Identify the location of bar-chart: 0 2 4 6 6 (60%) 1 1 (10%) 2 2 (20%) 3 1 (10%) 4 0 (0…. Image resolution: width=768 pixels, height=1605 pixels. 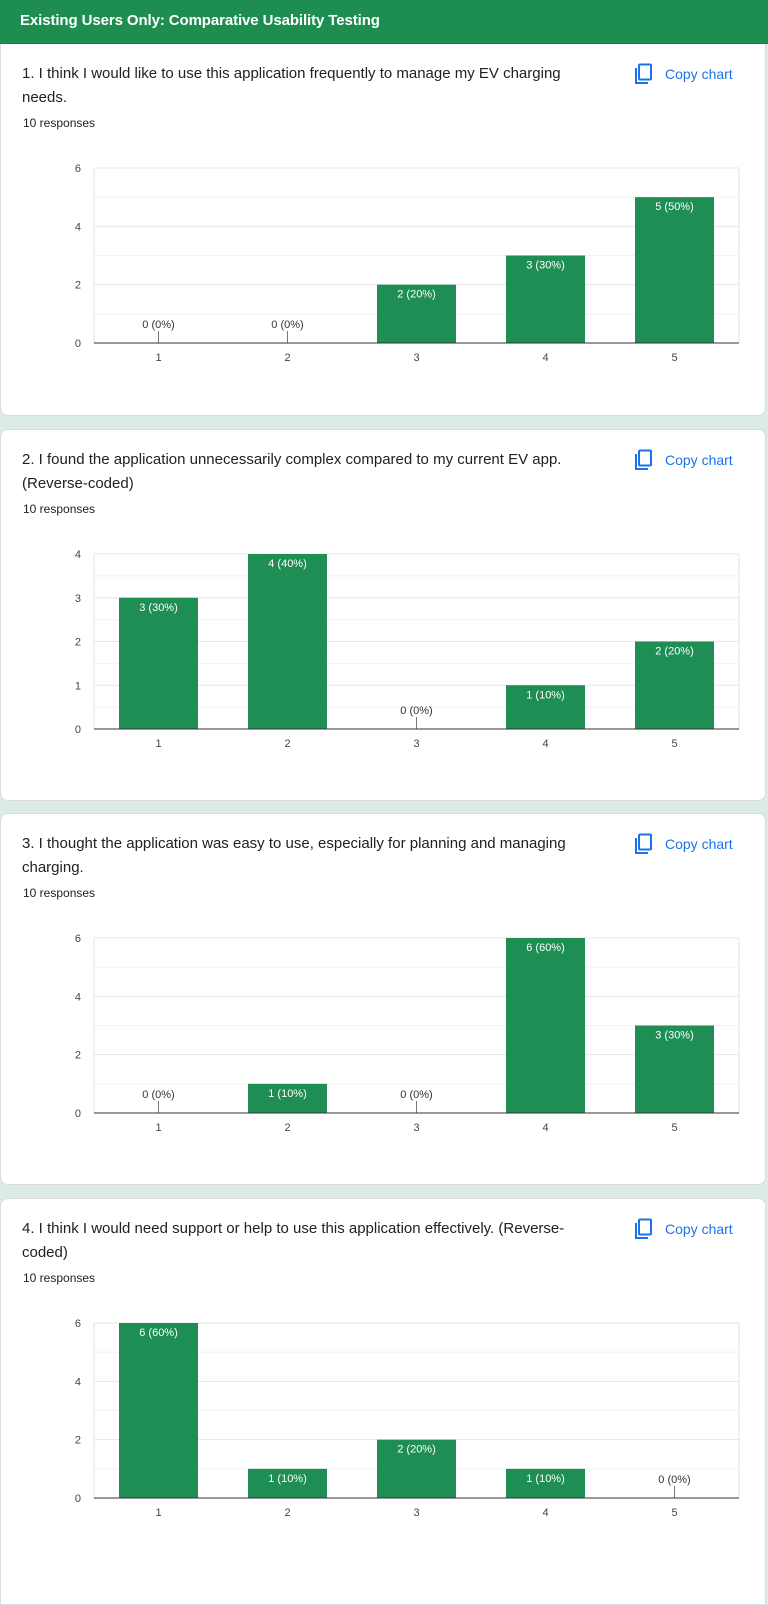
(407, 1418).